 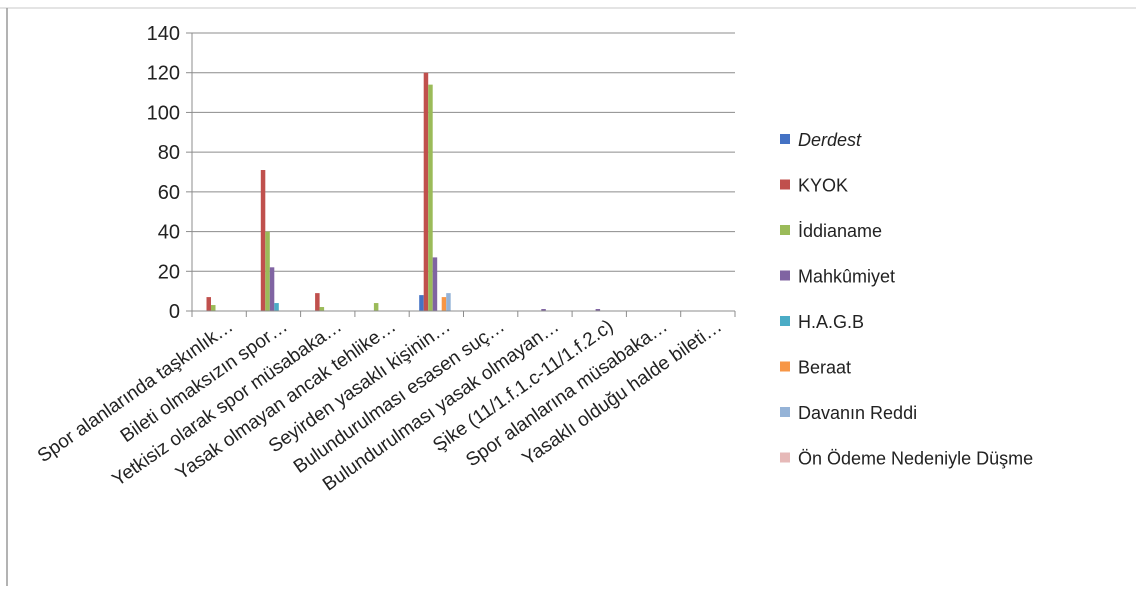 What do you see at coordinates (174, 312) in the screenshot?
I see `y-tick-label: 0` at bounding box center [174, 312].